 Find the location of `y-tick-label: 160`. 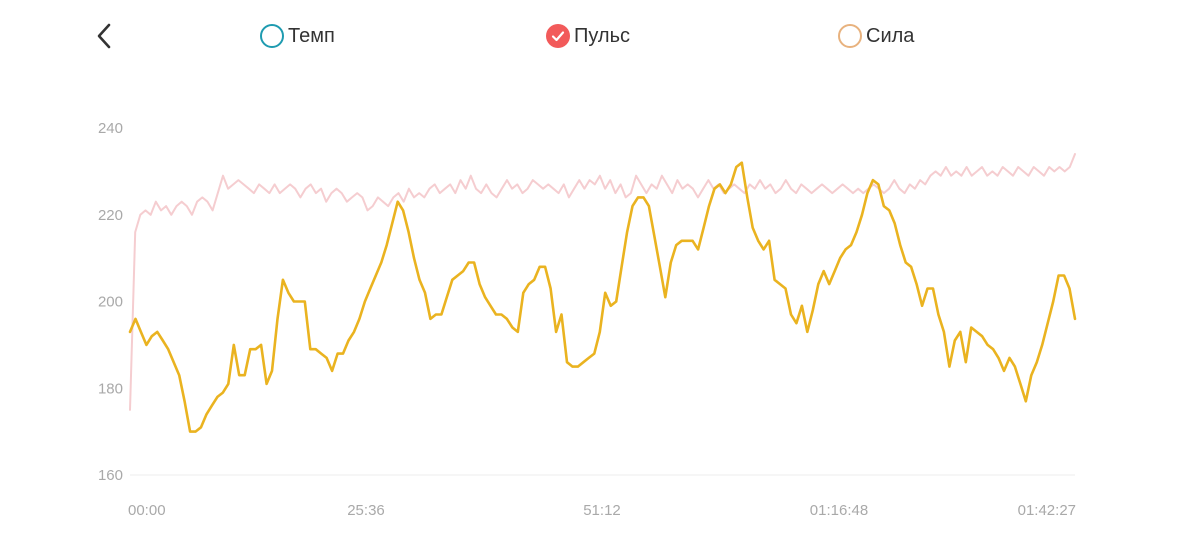

y-tick-label: 160 is located at coordinates (110, 475).